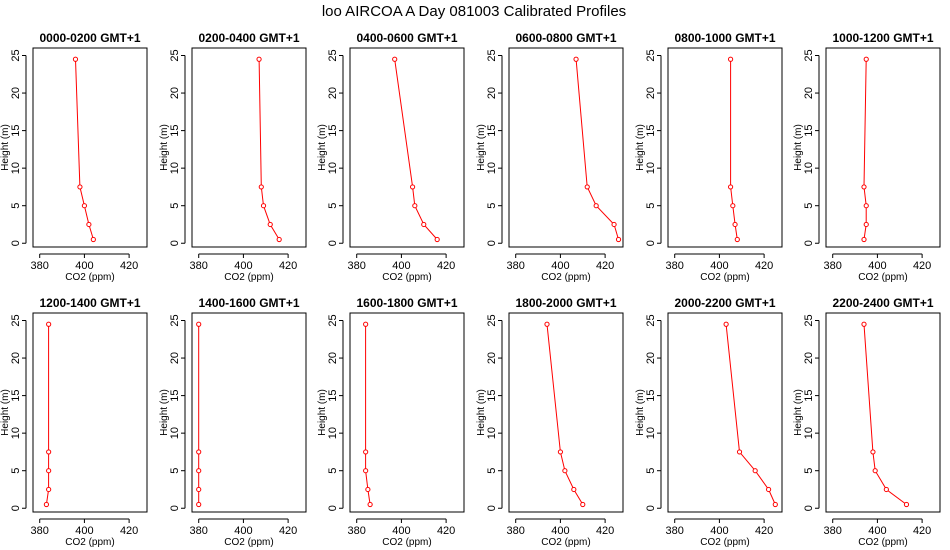 The image size is (950, 550). I want to click on panel-title: 1800-2000 GMT+1, so click(565, 303).